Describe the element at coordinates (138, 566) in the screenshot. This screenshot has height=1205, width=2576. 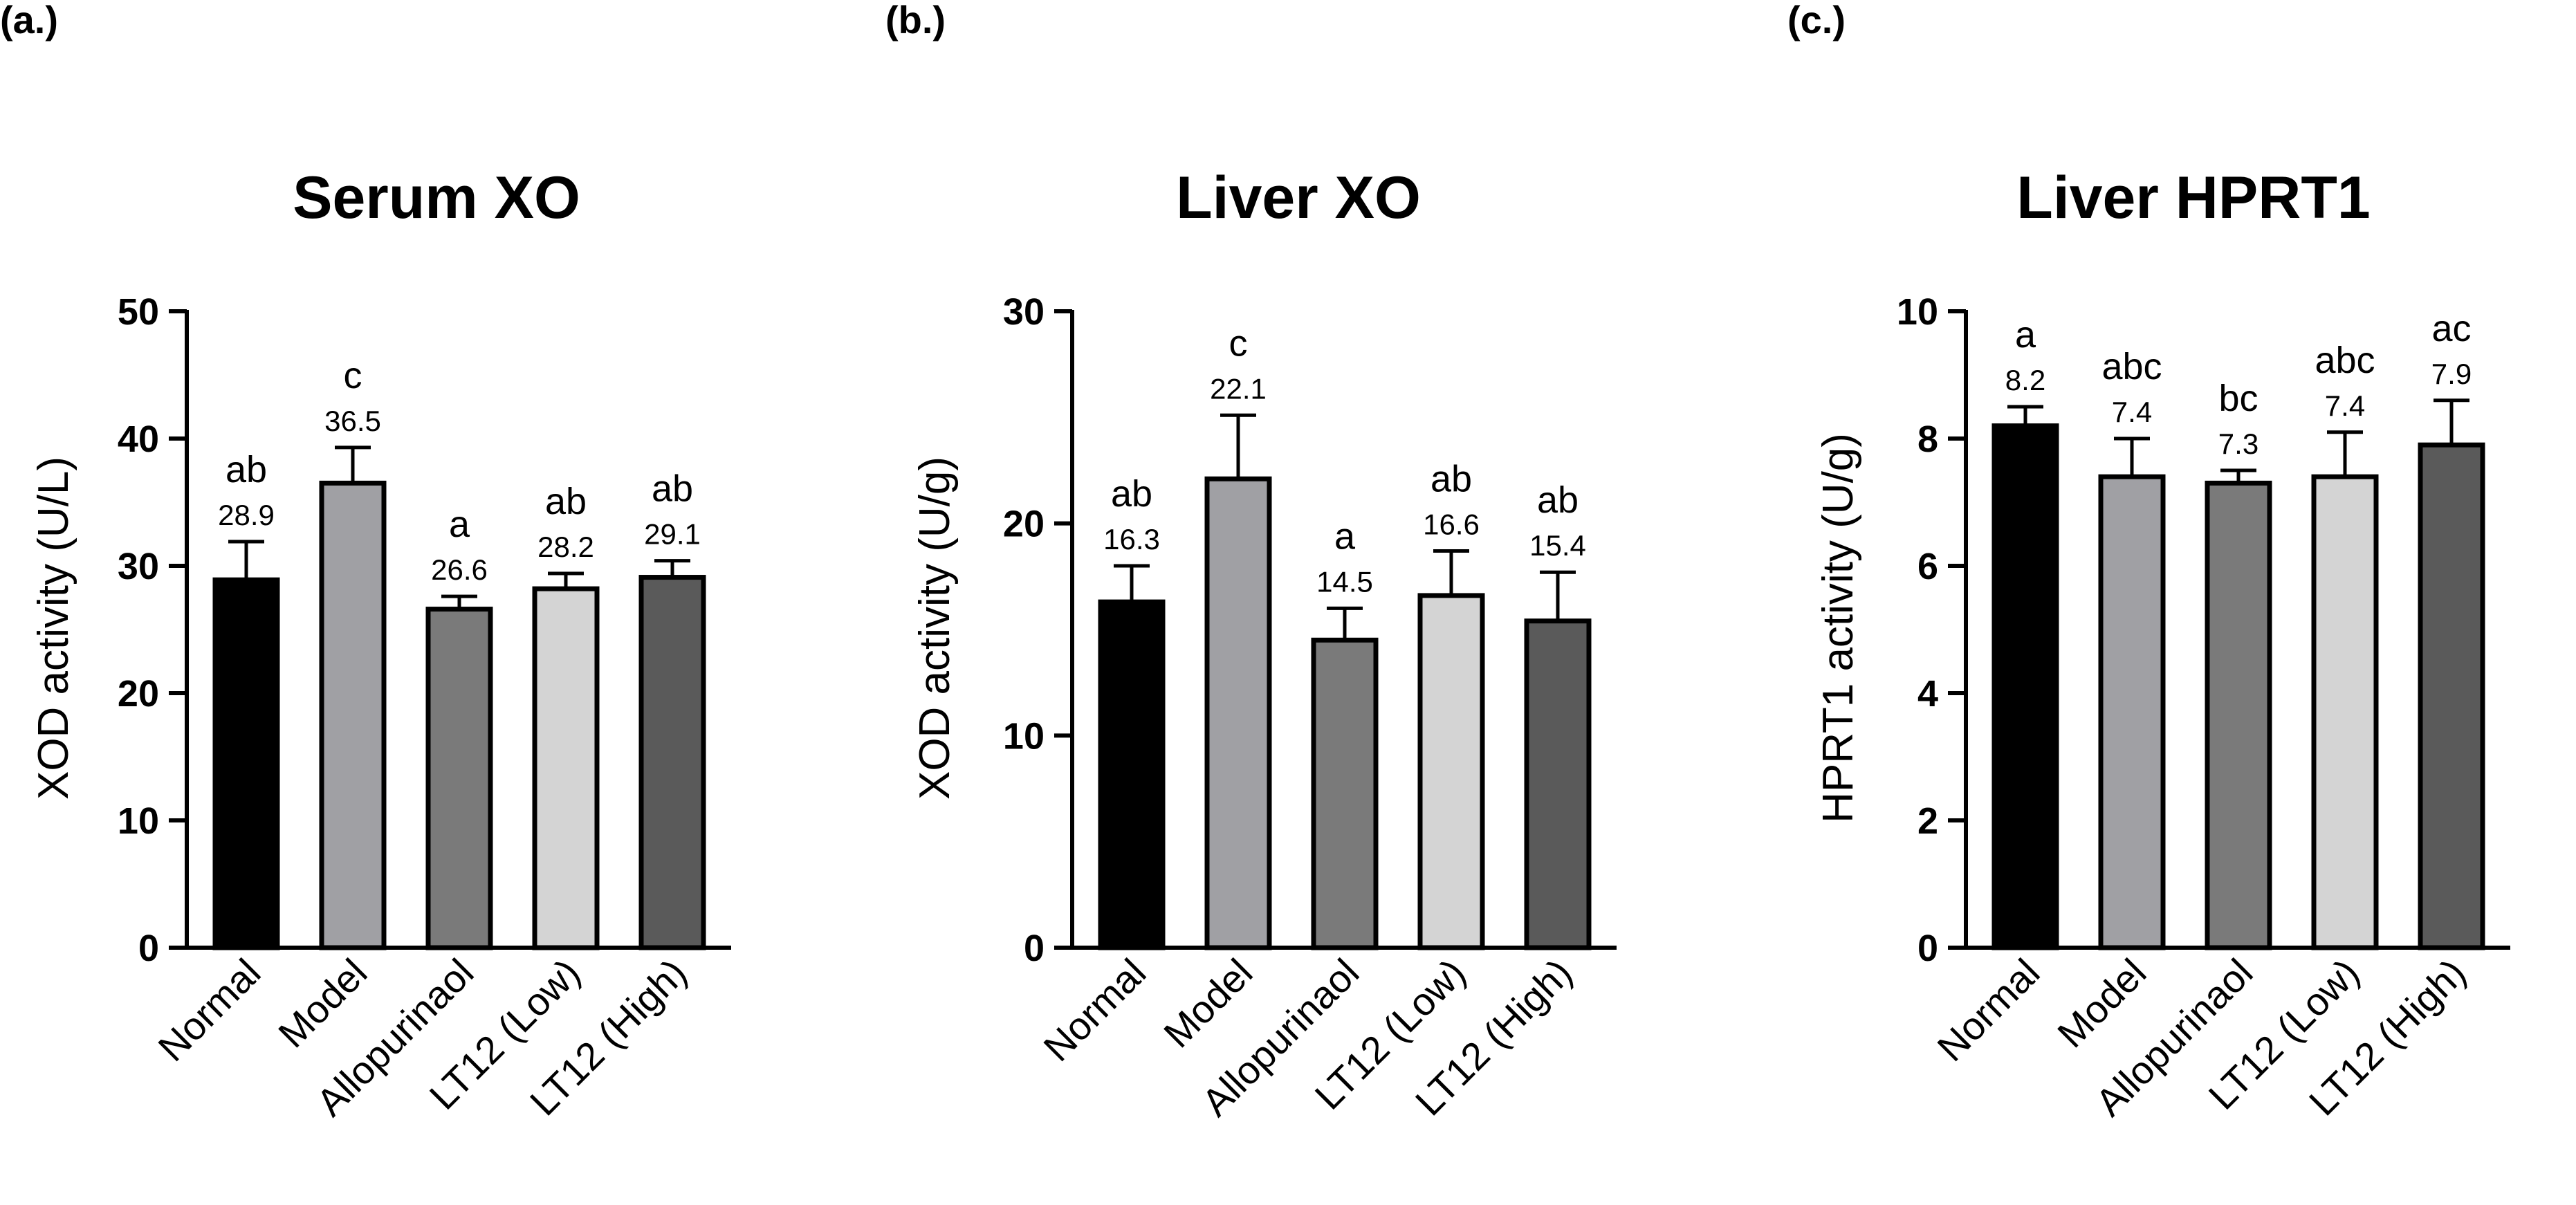
I see `chart0-y-tick-label-3: 30` at that location.